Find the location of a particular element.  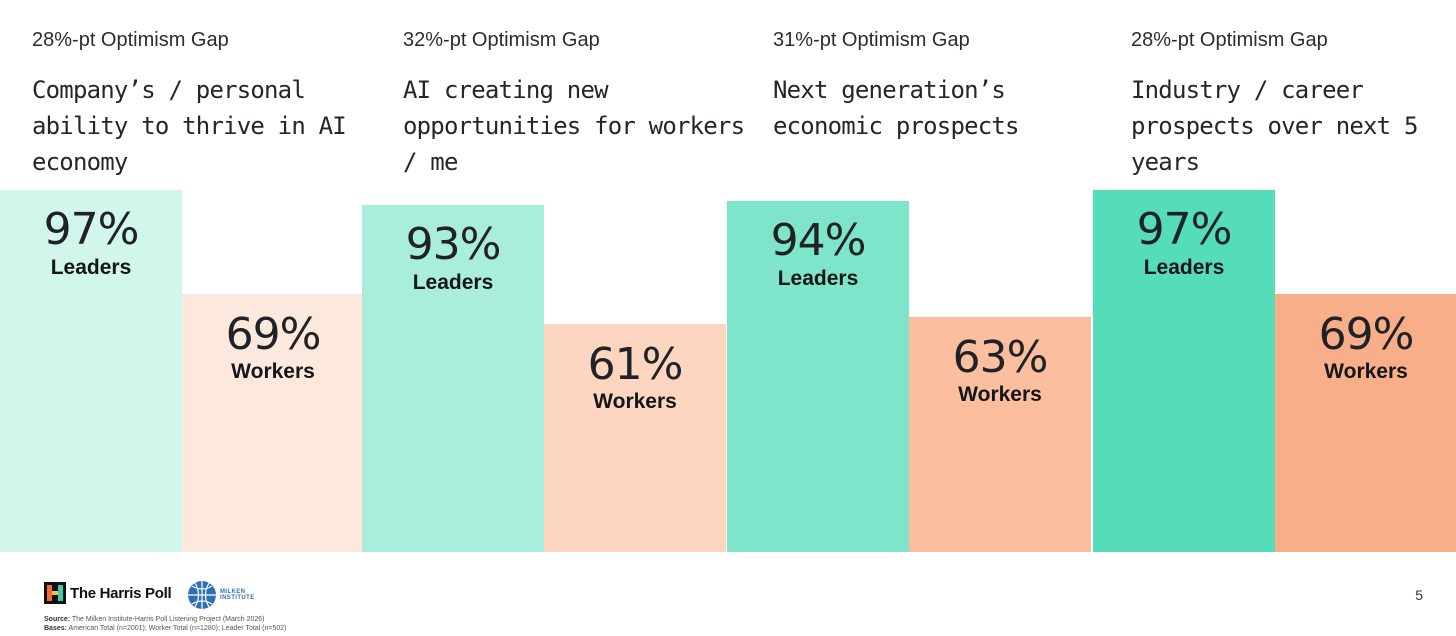

milken-brand-line1: MILKEN is located at coordinates (233, 592).